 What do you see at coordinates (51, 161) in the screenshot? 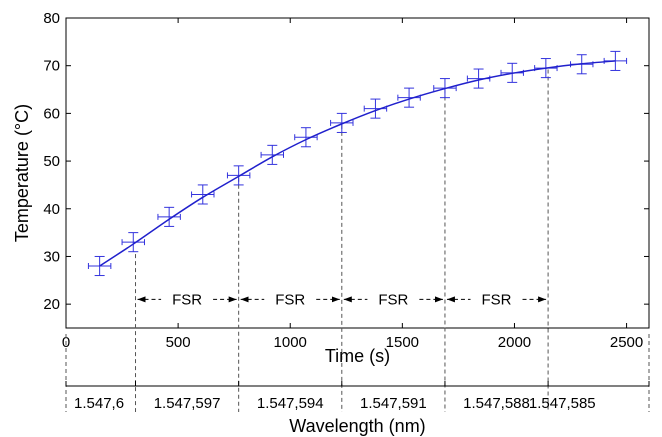
I see `y-tick-label: 50` at bounding box center [51, 161].